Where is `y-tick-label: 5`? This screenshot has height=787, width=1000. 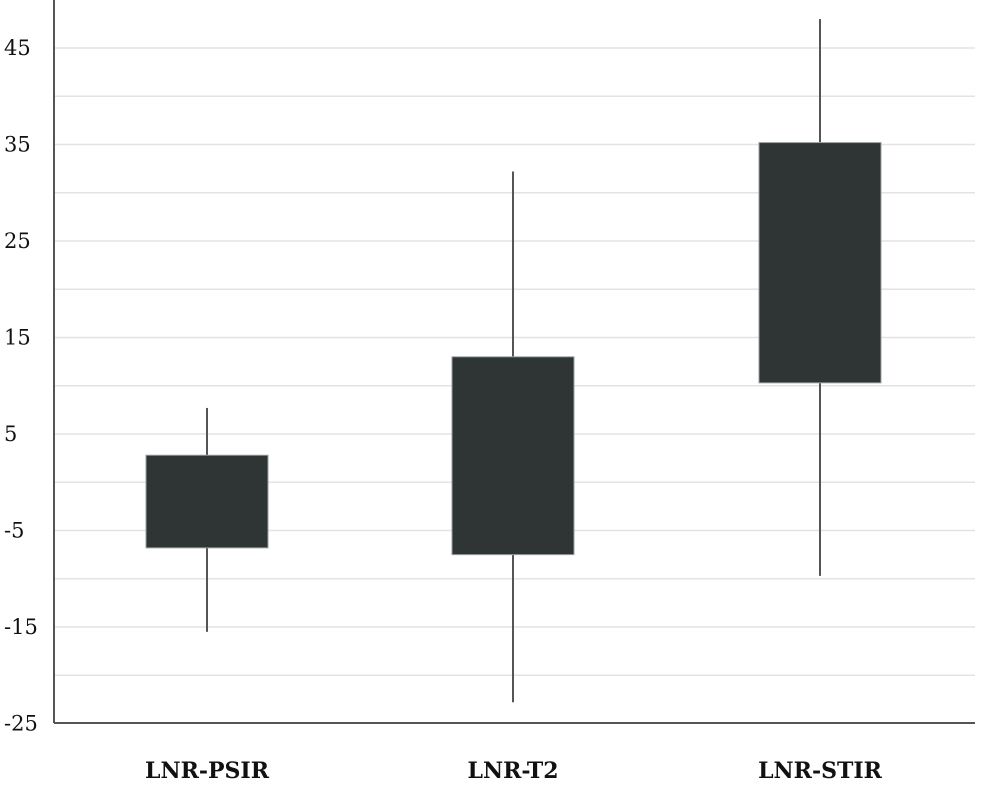
y-tick-label: 5 is located at coordinates (10, 434).